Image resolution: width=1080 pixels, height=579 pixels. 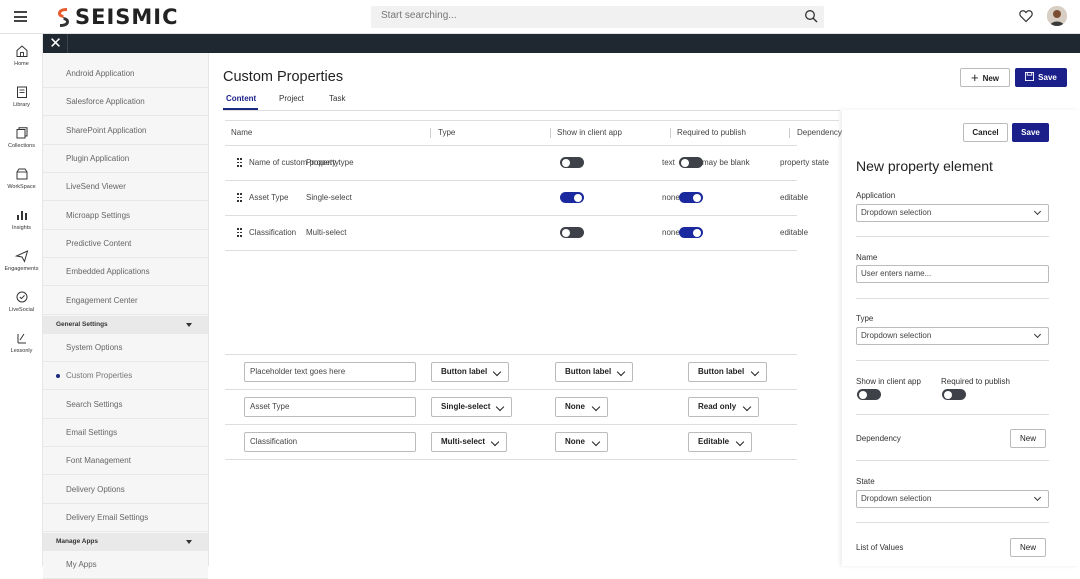 What do you see at coordinates (125, 102) in the screenshot?
I see `settings-nav-item: Salesforce Application` at bounding box center [125, 102].